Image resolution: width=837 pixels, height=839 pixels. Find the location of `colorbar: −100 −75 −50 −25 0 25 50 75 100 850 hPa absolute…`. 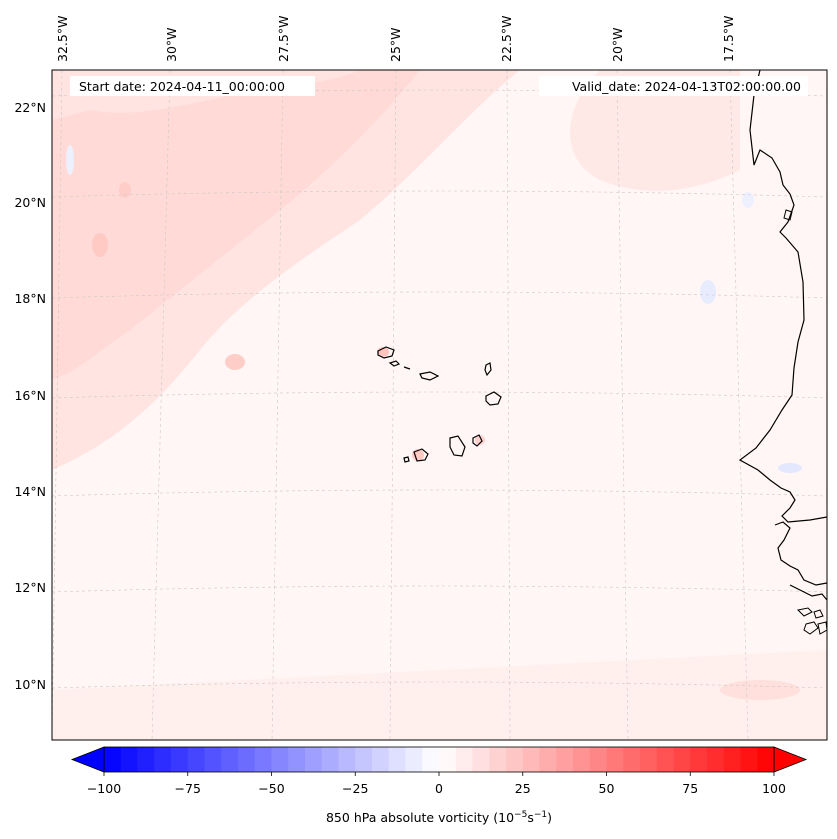

colorbar: −100 −75 −50 −25 0 25 50 75 100 850 hPa absolute… is located at coordinates (439, 785).